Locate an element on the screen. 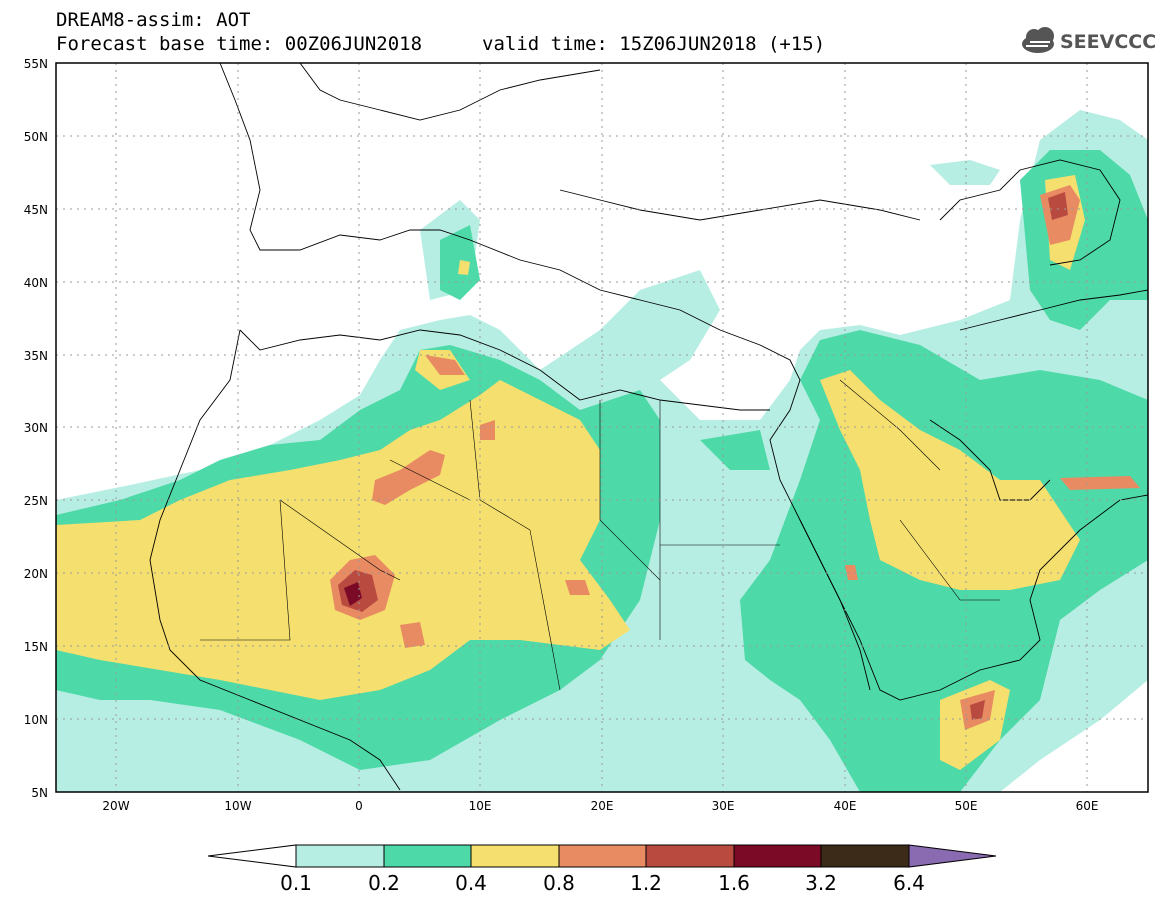 This screenshot has width=1165, height=905. lat-tick: 15N is located at coordinates (36, 647).